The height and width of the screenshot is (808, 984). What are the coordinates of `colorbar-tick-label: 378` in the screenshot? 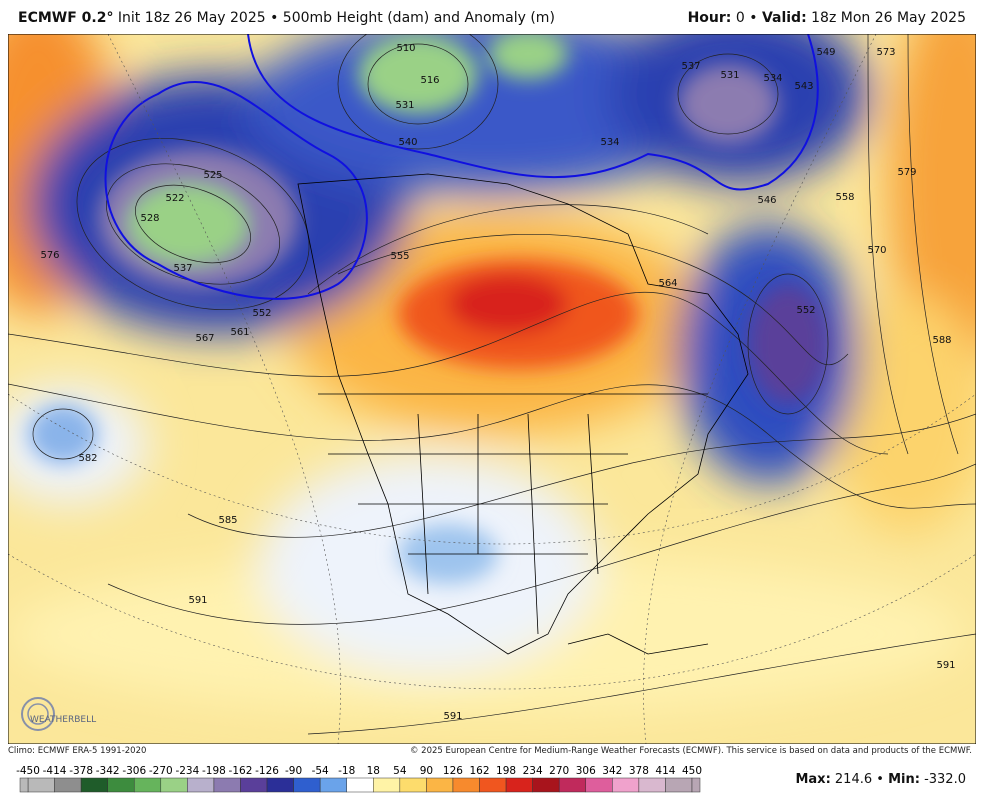 It's located at (639, 771).